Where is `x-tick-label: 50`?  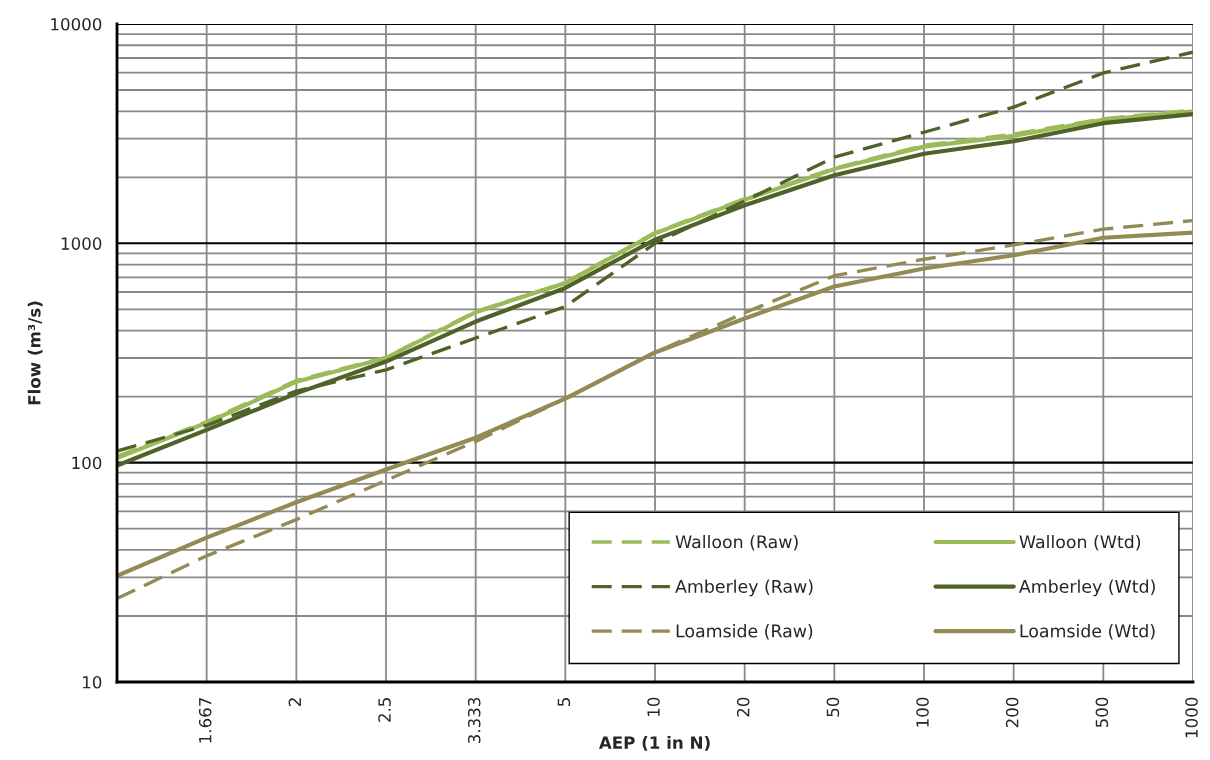 x-tick-label: 50 is located at coordinates (833, 707).